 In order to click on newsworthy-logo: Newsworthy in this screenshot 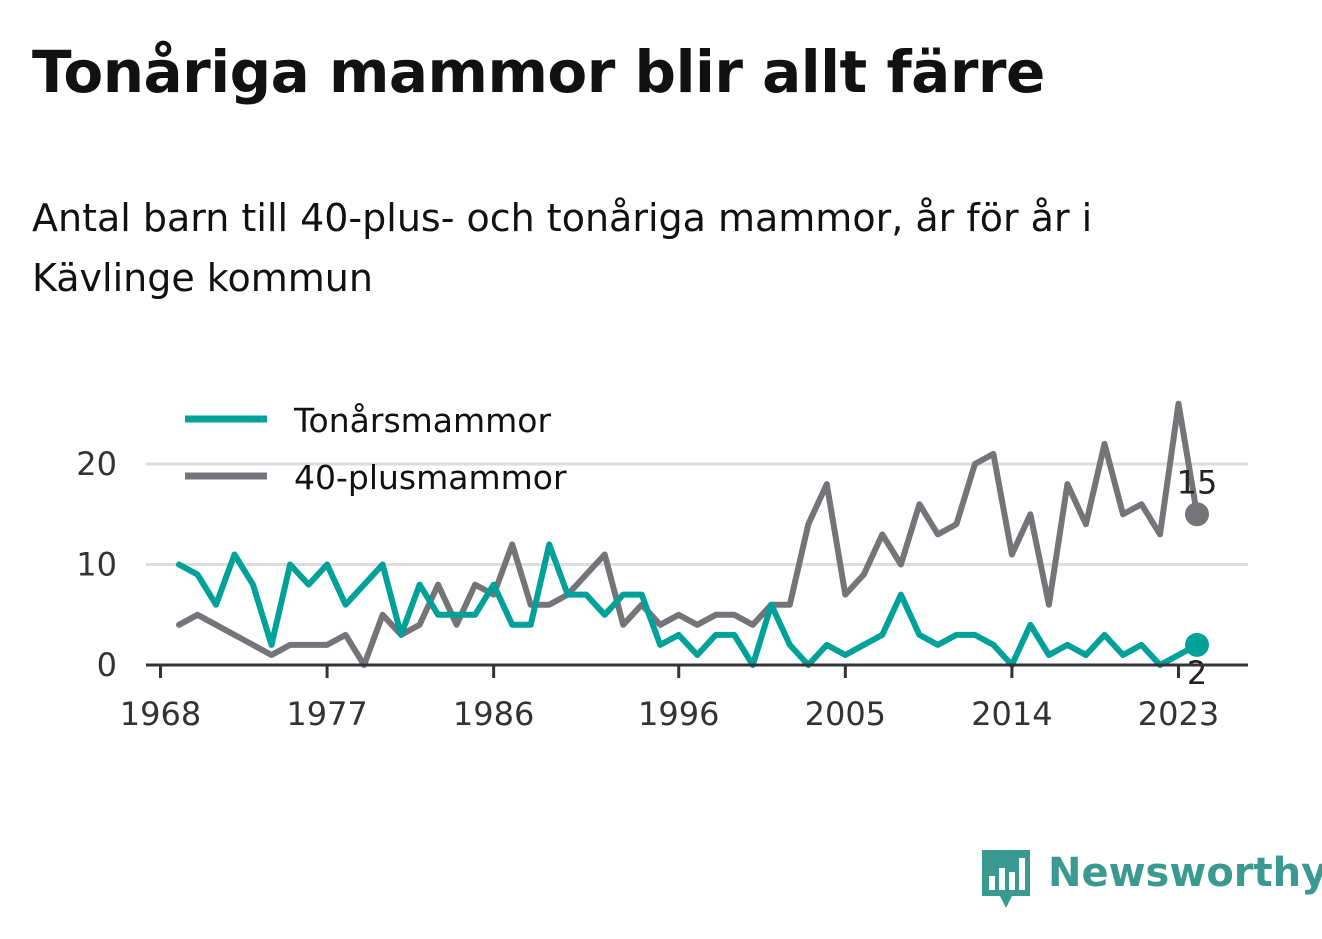, I will do `click(1152, 881)`.